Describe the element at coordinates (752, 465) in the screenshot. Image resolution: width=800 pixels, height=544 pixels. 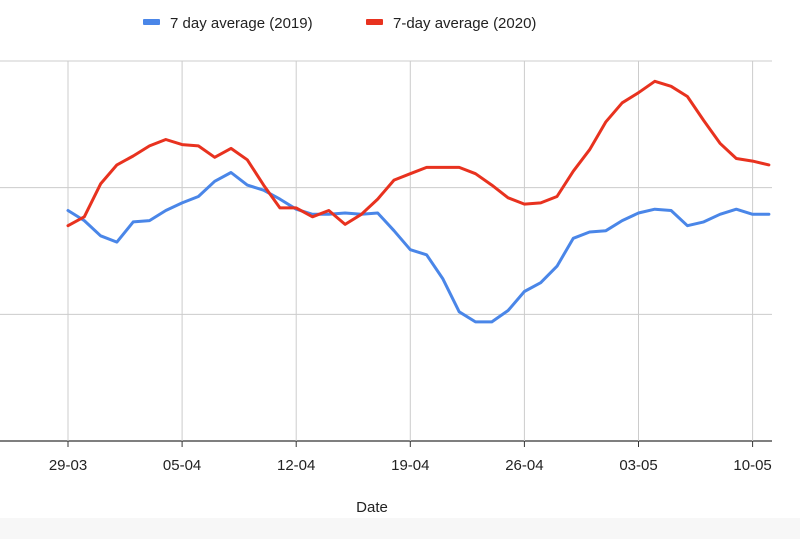
I see `x-tick-label: 10-05` at that location.